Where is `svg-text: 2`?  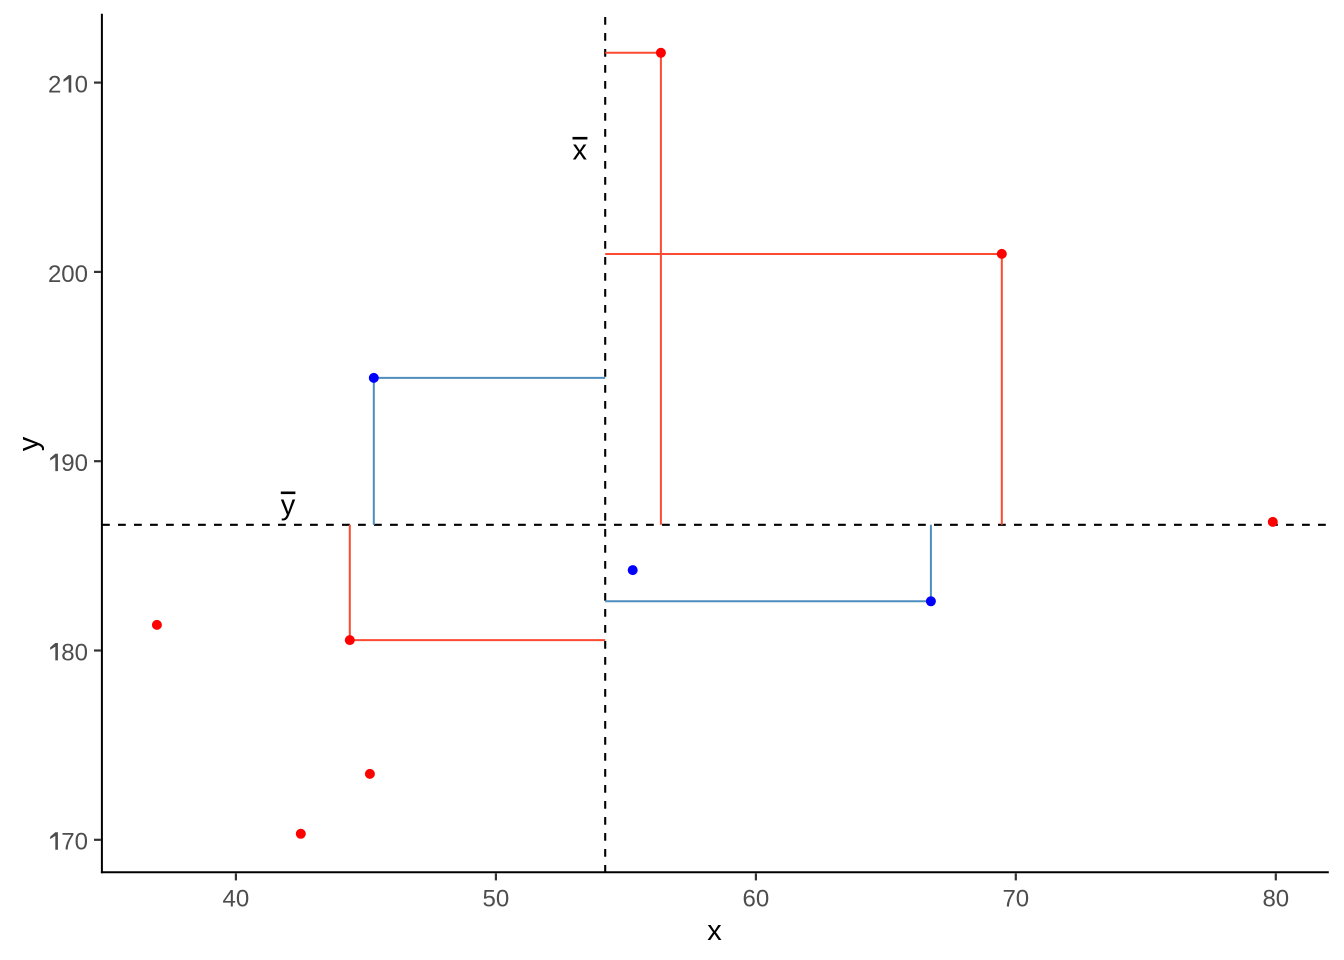 svg-text: 2 is located at coordinates (54, 85).